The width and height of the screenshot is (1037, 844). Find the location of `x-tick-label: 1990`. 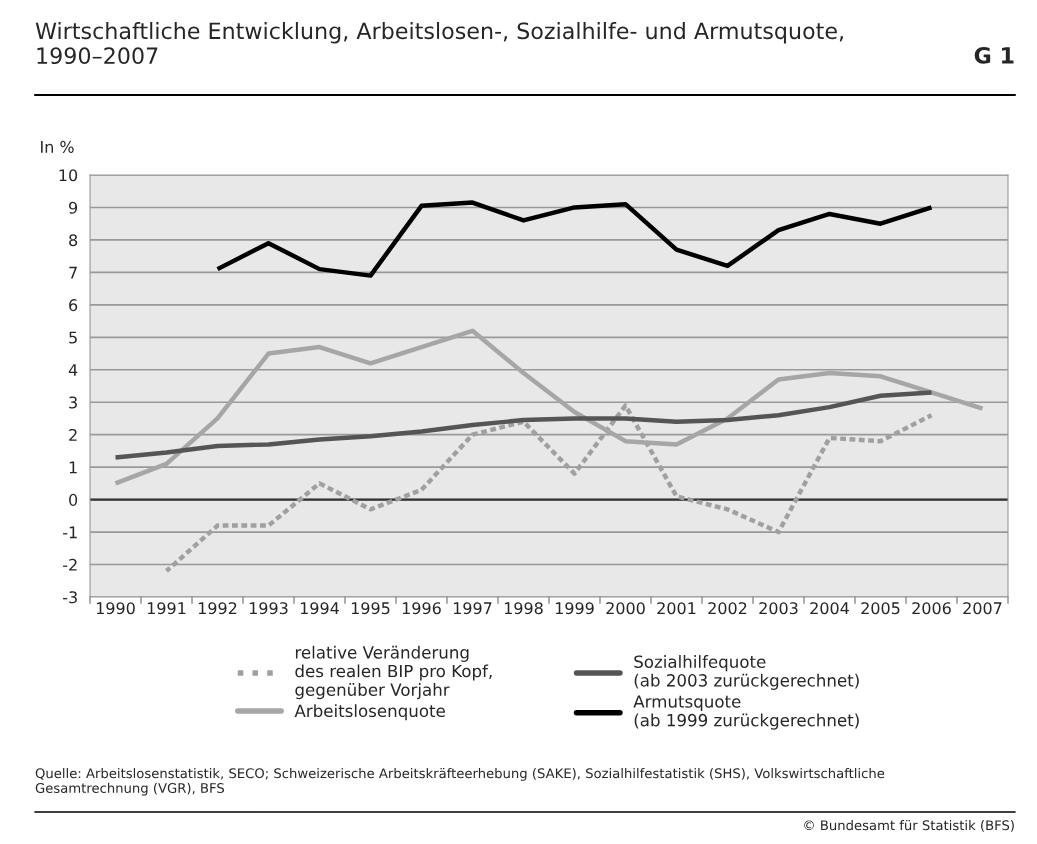

x-tick-label: 1990 is located at coordinates (115, 608).